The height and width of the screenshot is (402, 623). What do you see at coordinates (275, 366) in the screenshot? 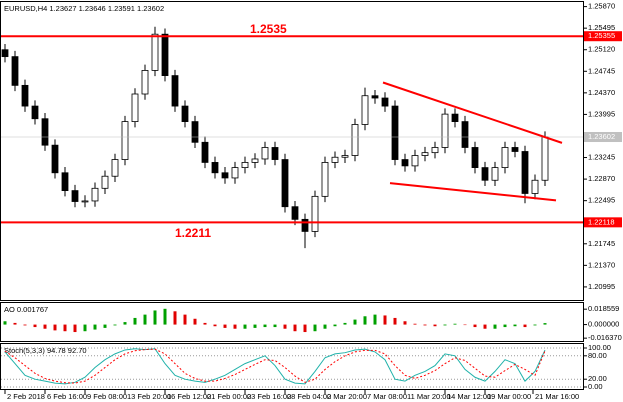
I see `stoch-line` at bounding box center [275, 366].